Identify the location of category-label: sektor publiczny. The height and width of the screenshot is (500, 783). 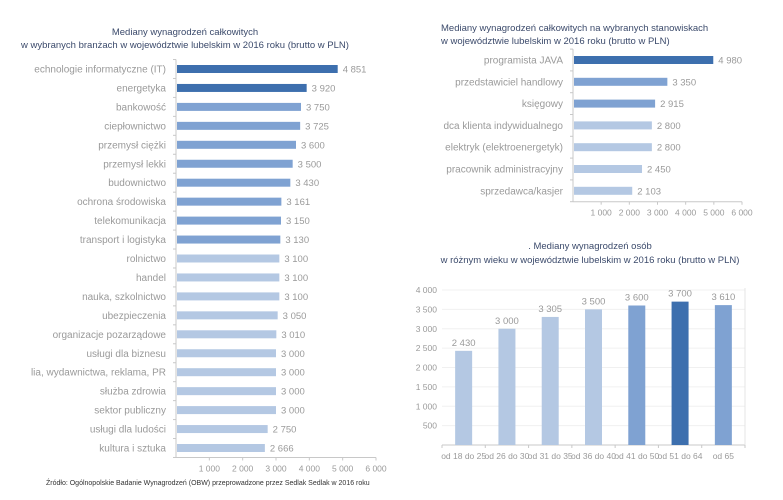
(130, 411).